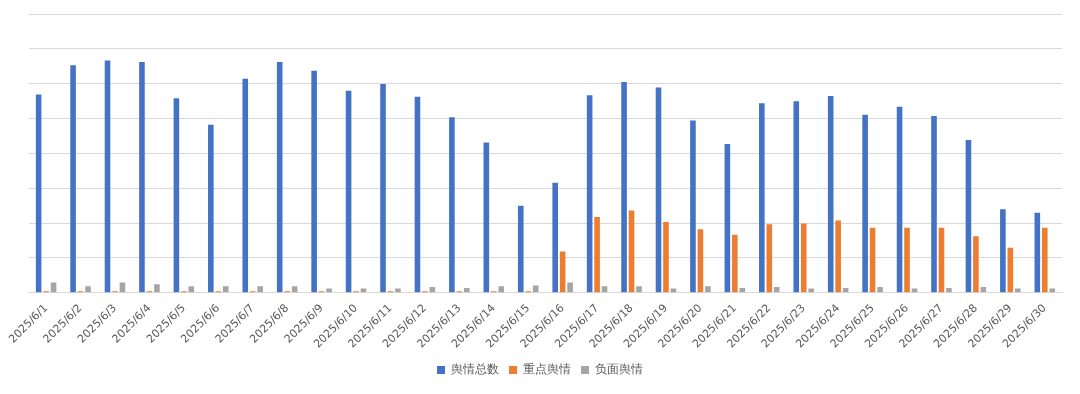 The height and width of the screenshot is (394, 1080). What do you see at coordinates (475, 369) in the screenshot?
I see `legend-label: 舆情总数` at bounding box center [475, 369].